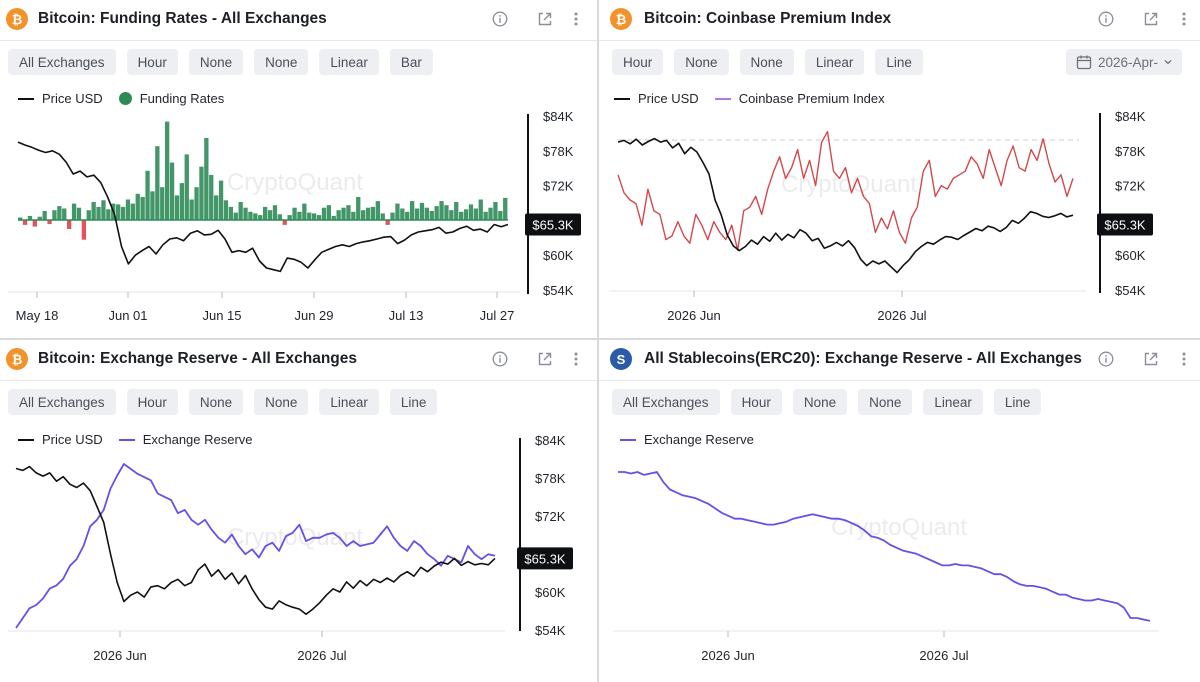 Image resolution: width=1200 pixels, height=682 pixels. Describe the element at coordinates (799, 98) in the screenshot. I see `legend-item-premium: Coinbase Premium Index` at that location.